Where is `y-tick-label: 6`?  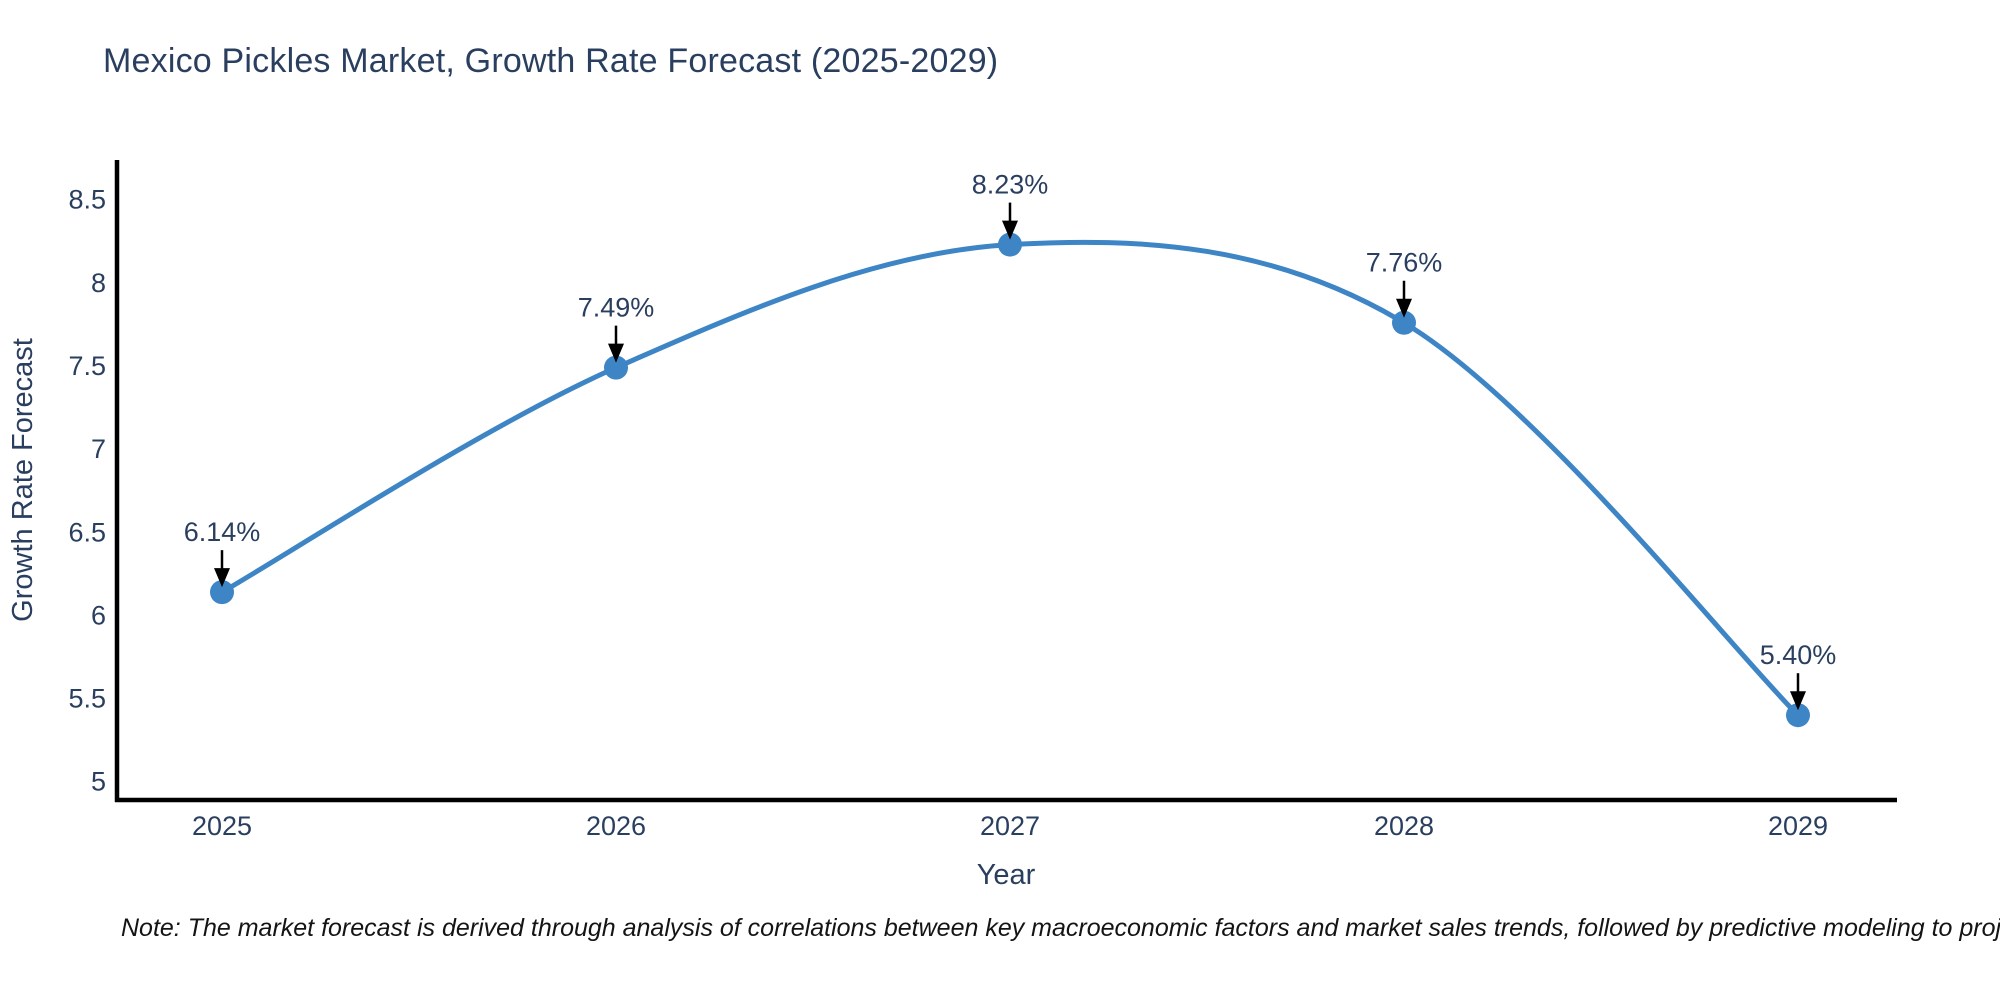
y-tick-label: 6 is located at coordinates (98, 615).